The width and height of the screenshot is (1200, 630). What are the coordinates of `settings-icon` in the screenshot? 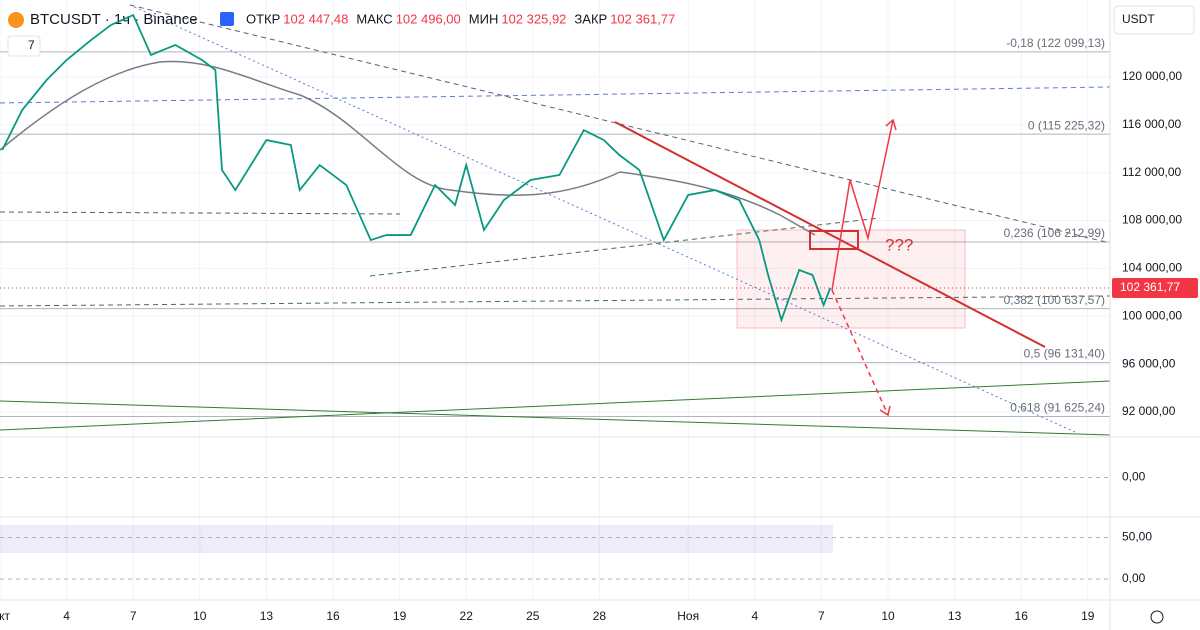 It's located at (1157, 617).